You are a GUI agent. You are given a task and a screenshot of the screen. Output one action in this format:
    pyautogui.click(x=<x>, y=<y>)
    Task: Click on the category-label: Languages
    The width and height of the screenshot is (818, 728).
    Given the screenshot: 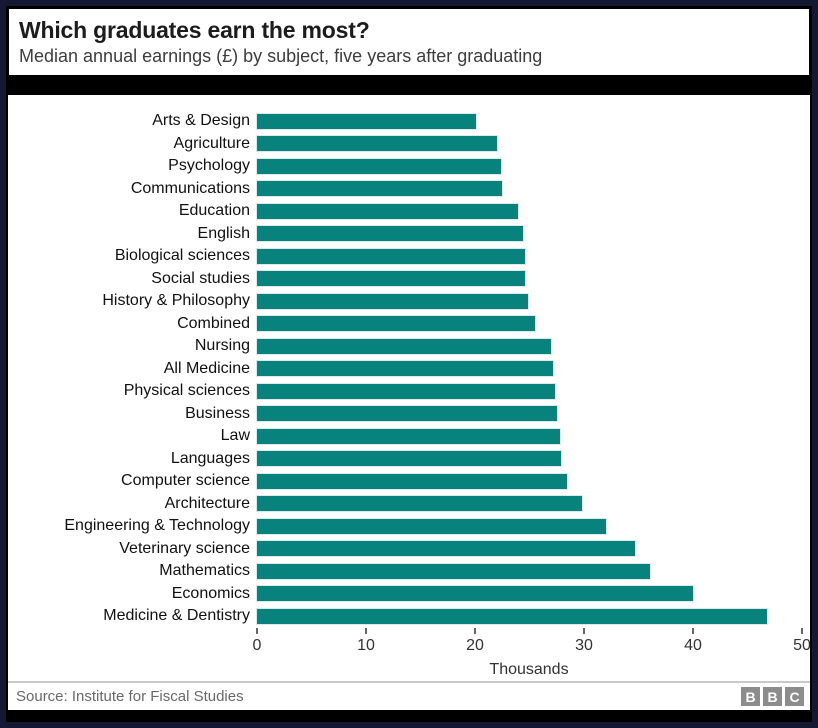 What is the action you would take?
    pyautogui.click(x=210, y=458)
    